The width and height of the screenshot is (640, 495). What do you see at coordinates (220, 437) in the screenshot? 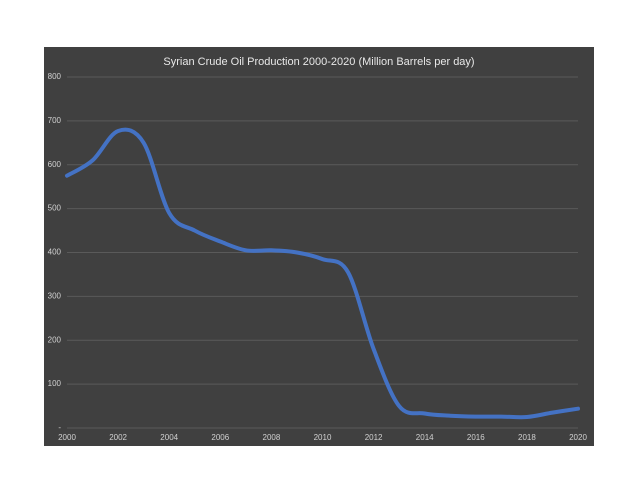
I see `x-tick-label: 2006` at bounding box center [220, 437].